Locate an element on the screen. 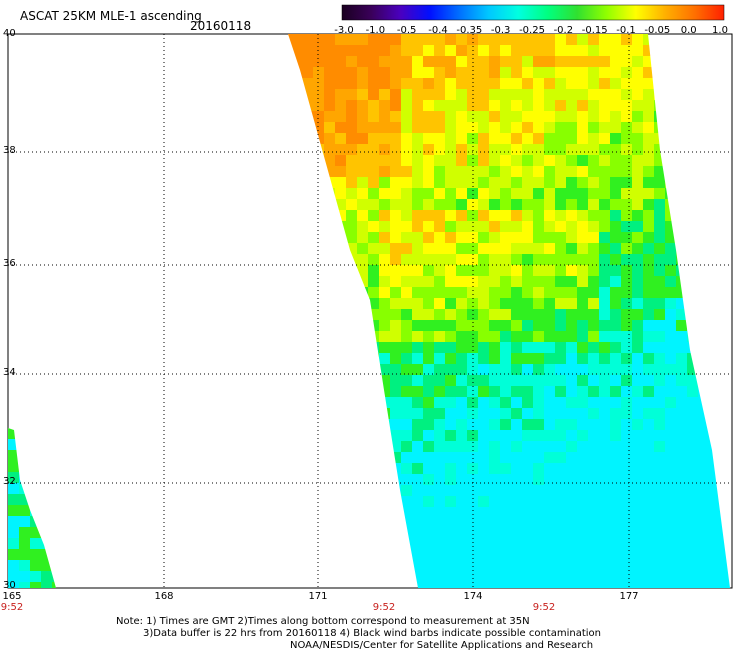  map-date: 20160118 is located at coordinates (221, 26).